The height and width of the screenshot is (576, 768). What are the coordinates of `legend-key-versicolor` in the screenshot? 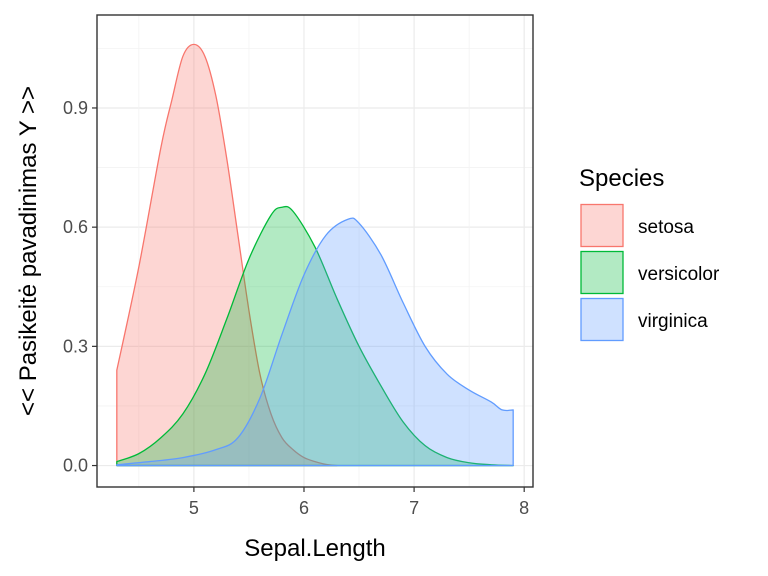 It's located at (602, 272).